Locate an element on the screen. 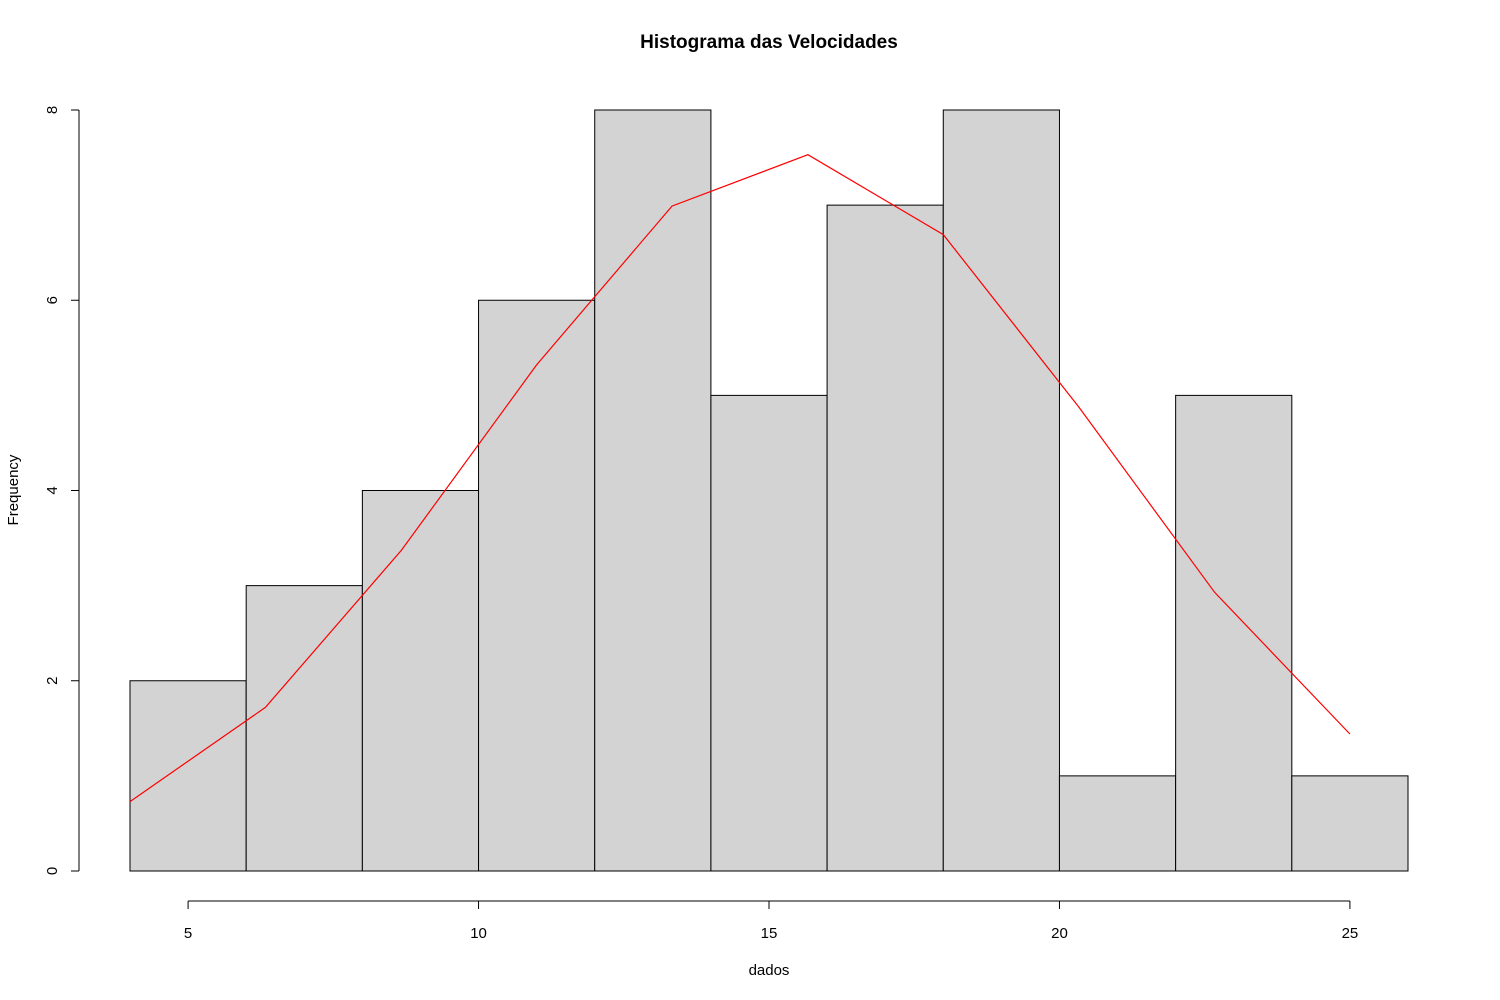 The height and width of the screenshot is (1000, 1500). y-tick-label-0: 0 is located at coordinates (52, 871).